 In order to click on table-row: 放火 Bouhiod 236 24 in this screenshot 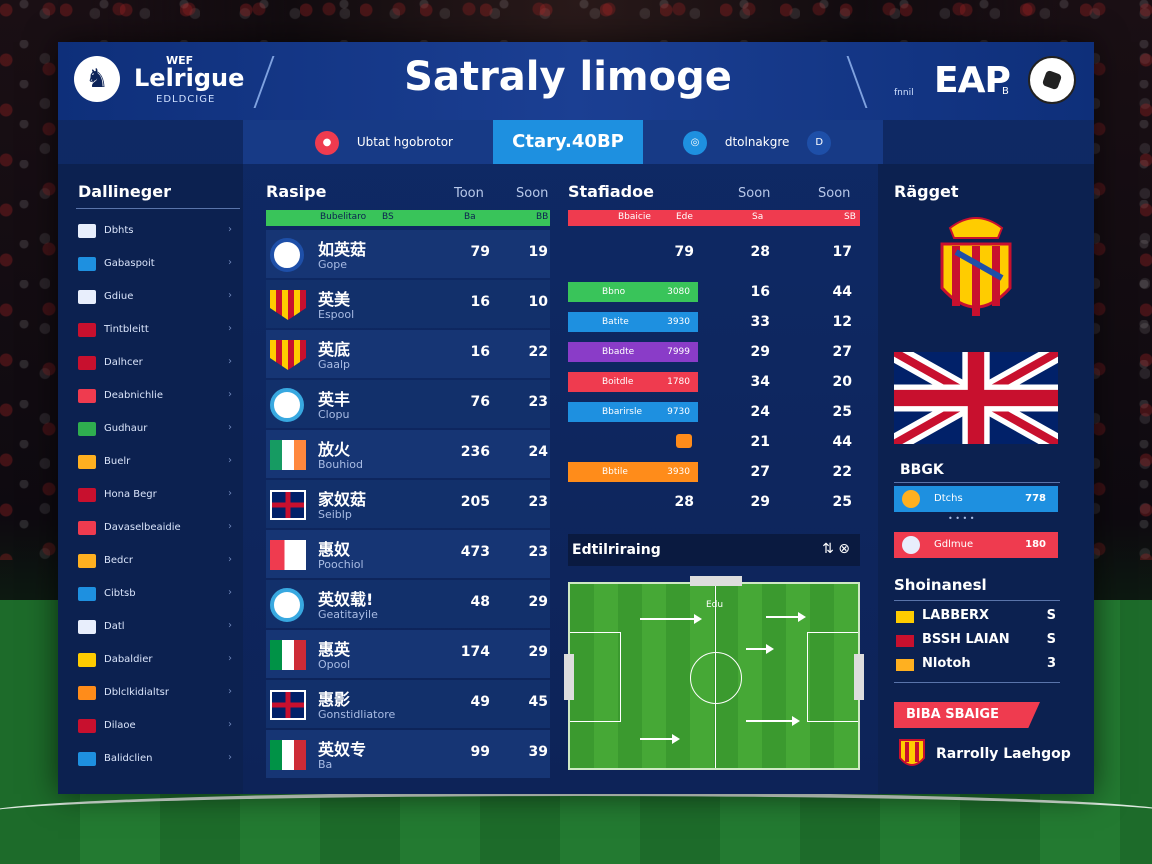, I will do `click(408, 454)`.